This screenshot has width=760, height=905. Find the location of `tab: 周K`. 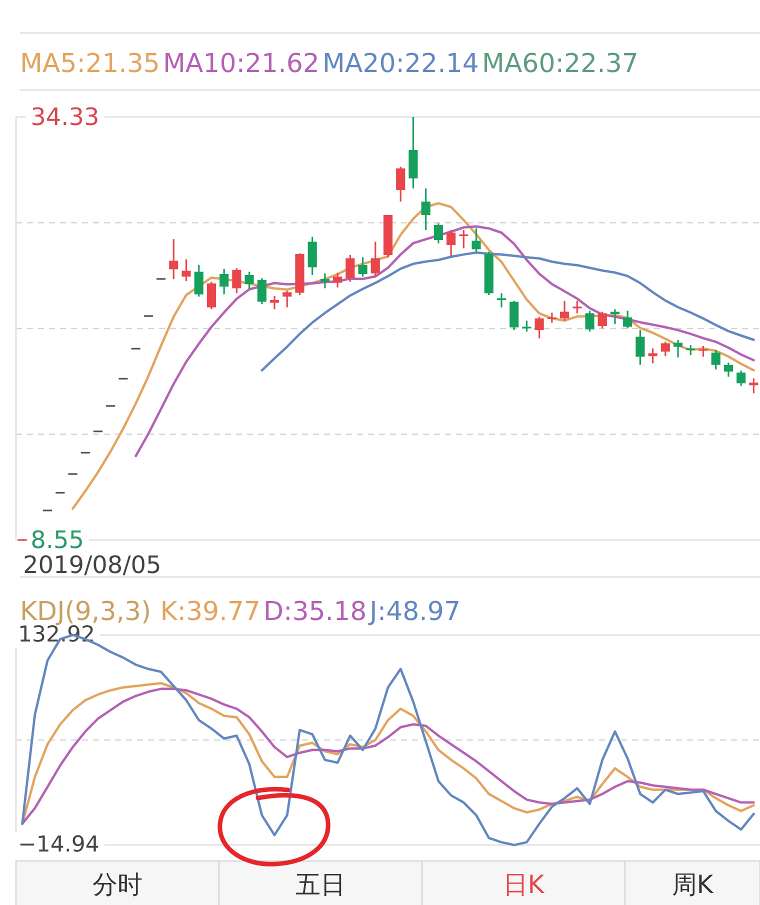

tab: 周K is located at coordinates (692, 882).